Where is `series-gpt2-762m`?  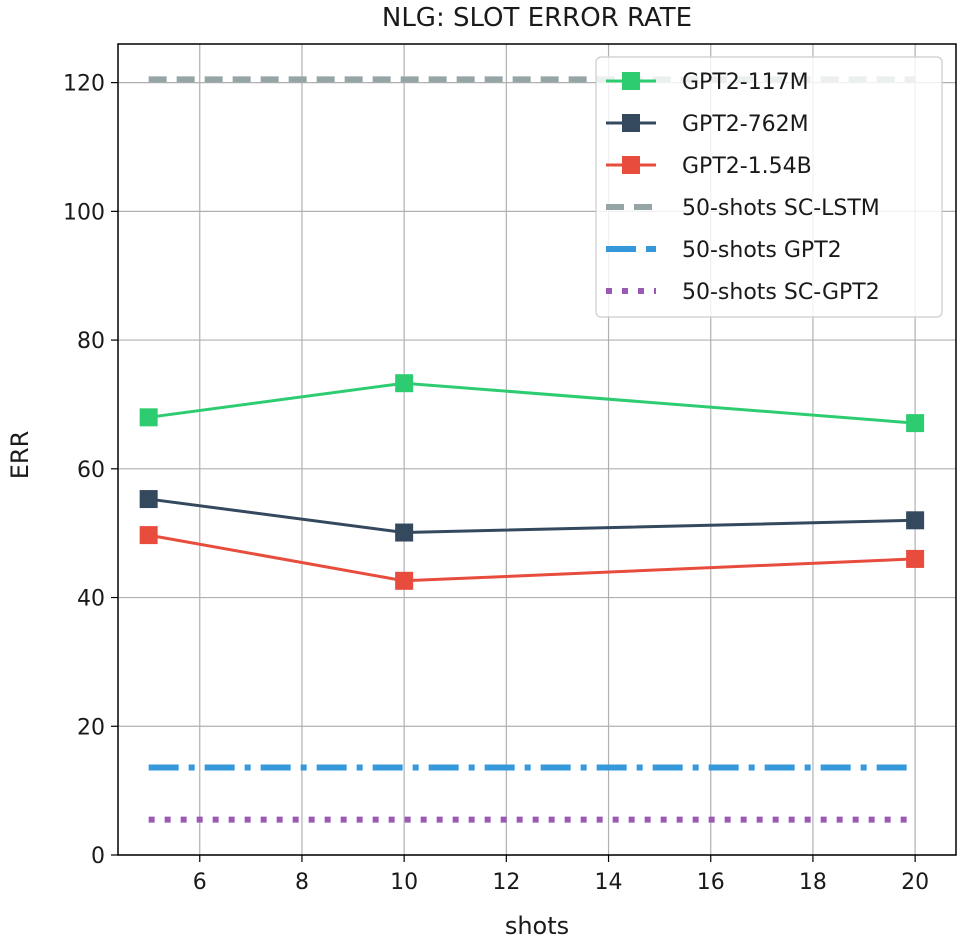
series-gpt2-762m is located at coordinates (532, 516).